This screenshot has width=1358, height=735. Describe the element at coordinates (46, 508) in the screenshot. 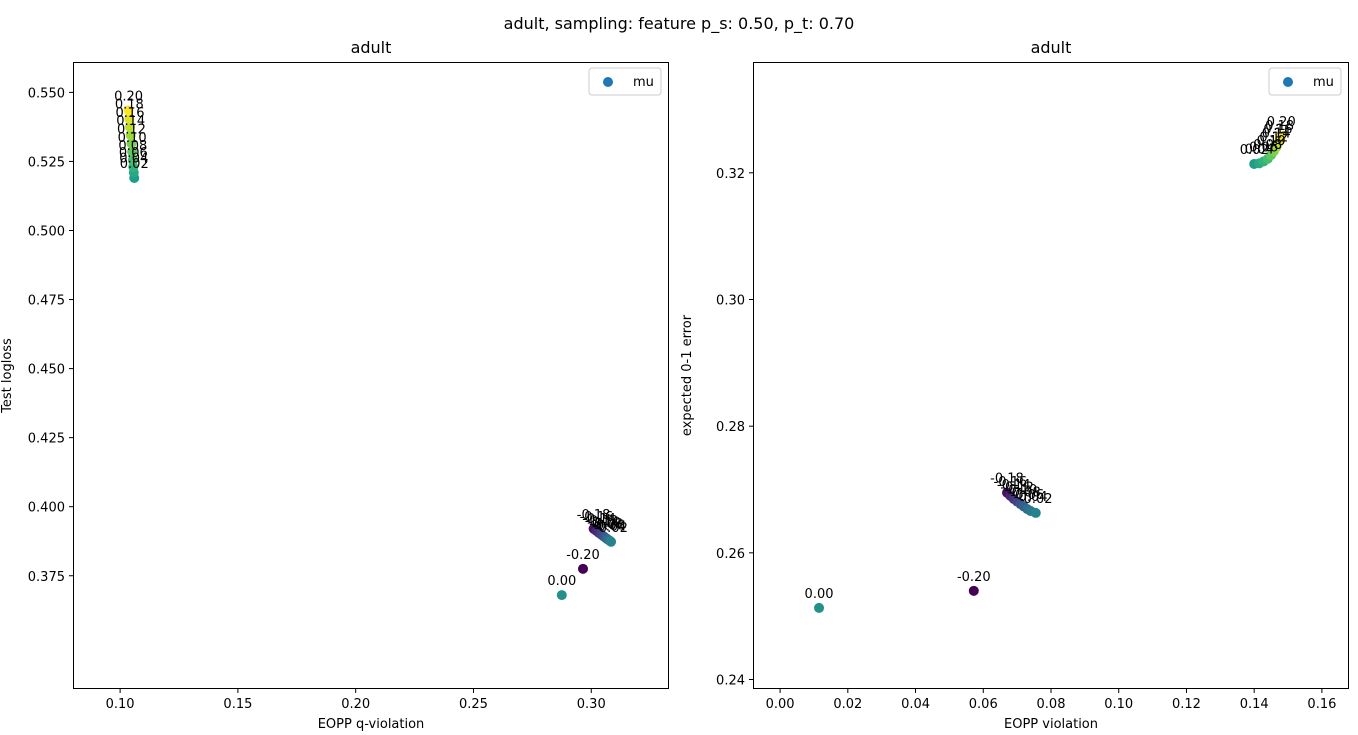

I see `y-tick-label: 0.400` at that location.